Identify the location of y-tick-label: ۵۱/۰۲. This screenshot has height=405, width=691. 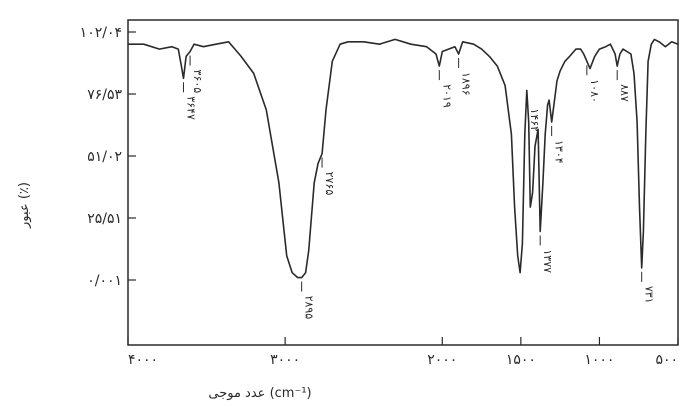
(104, 157).